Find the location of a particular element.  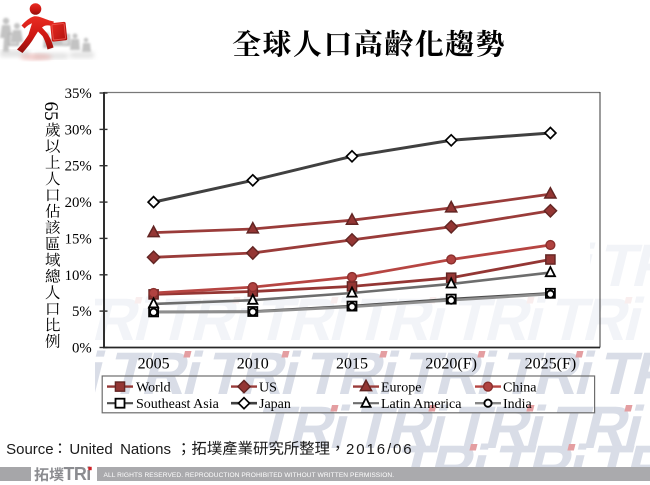

svg-text: China is located at coordinates (520, 388).